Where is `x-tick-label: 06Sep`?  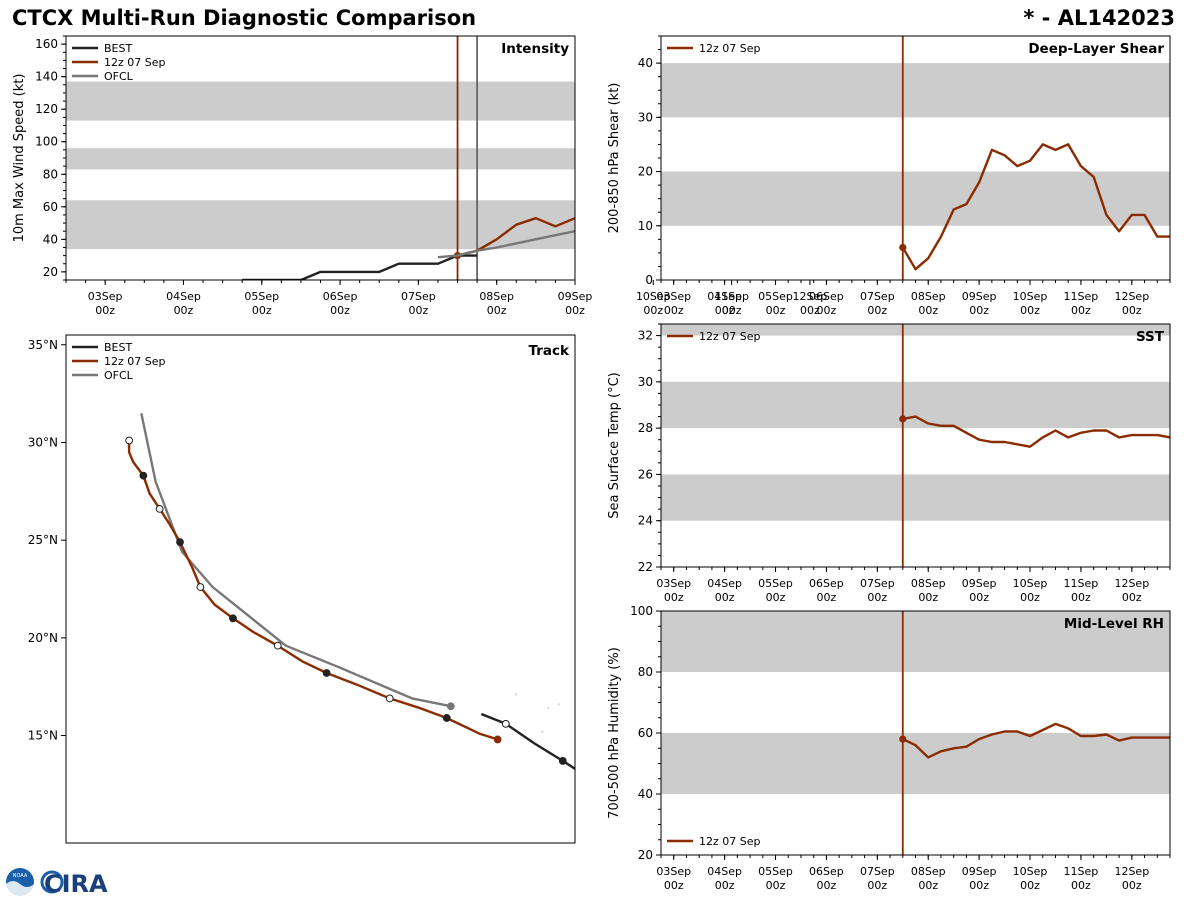 x-tick-label: 06Sep is located at coordinates (340, 296).